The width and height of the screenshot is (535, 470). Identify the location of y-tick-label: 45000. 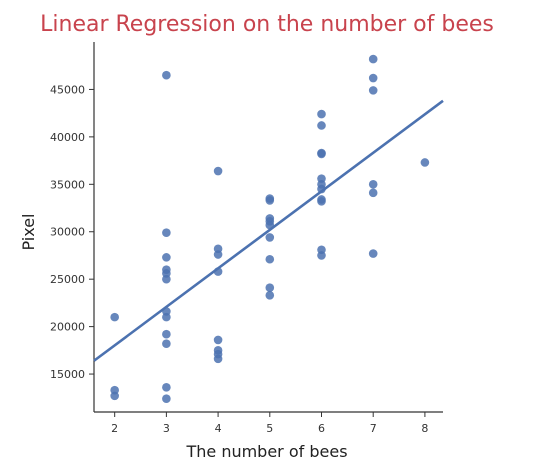
(67, 89).